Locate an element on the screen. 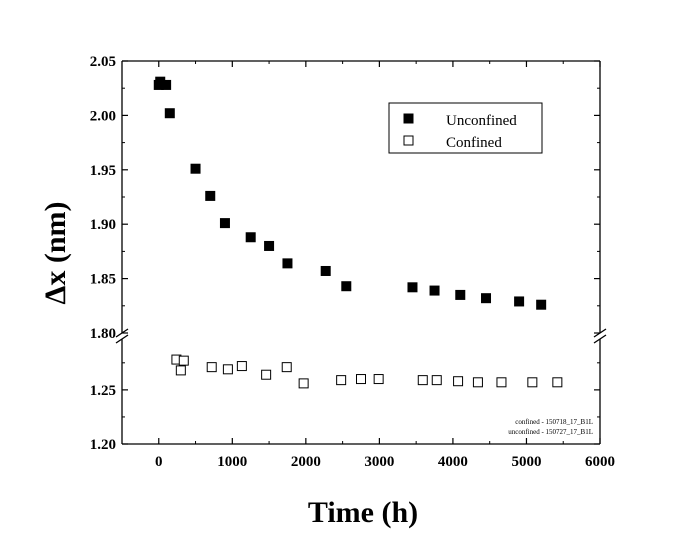 The image size is (698, 533). y-tick-label: 2.00 is located at coordinates (103, 116).